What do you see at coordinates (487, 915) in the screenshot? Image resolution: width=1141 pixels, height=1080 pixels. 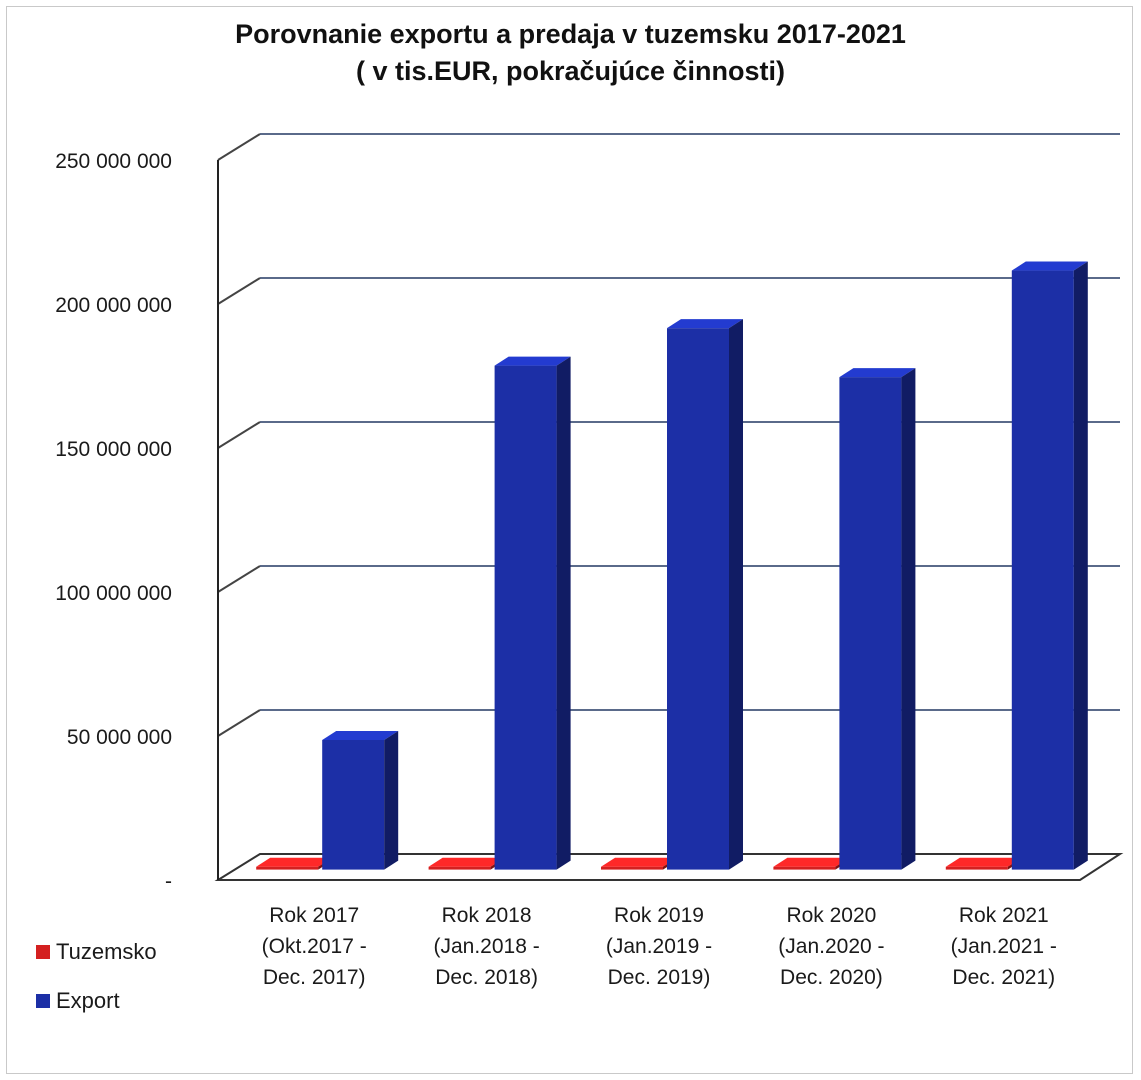 I see `x-tick-label: Rok 2018` at bounding box center [487, 915].